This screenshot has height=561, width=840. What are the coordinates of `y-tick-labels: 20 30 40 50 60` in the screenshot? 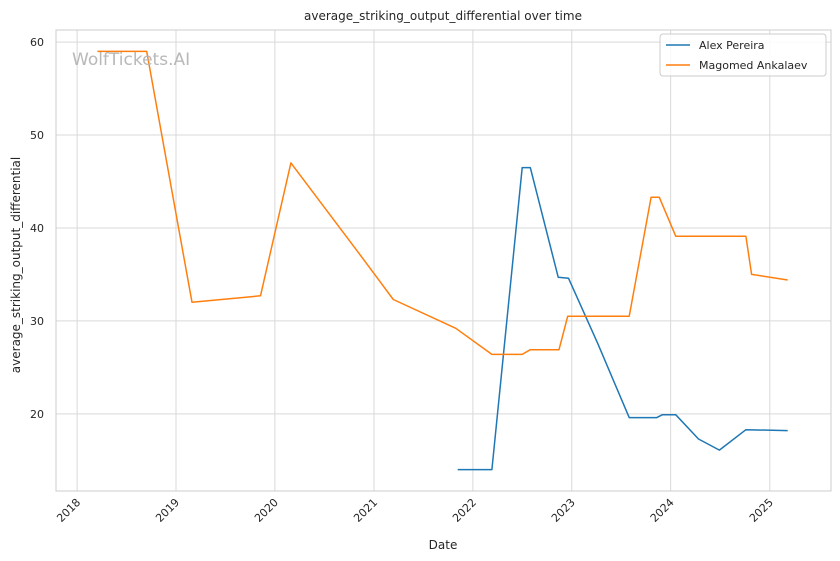 It's located at (37, 228).